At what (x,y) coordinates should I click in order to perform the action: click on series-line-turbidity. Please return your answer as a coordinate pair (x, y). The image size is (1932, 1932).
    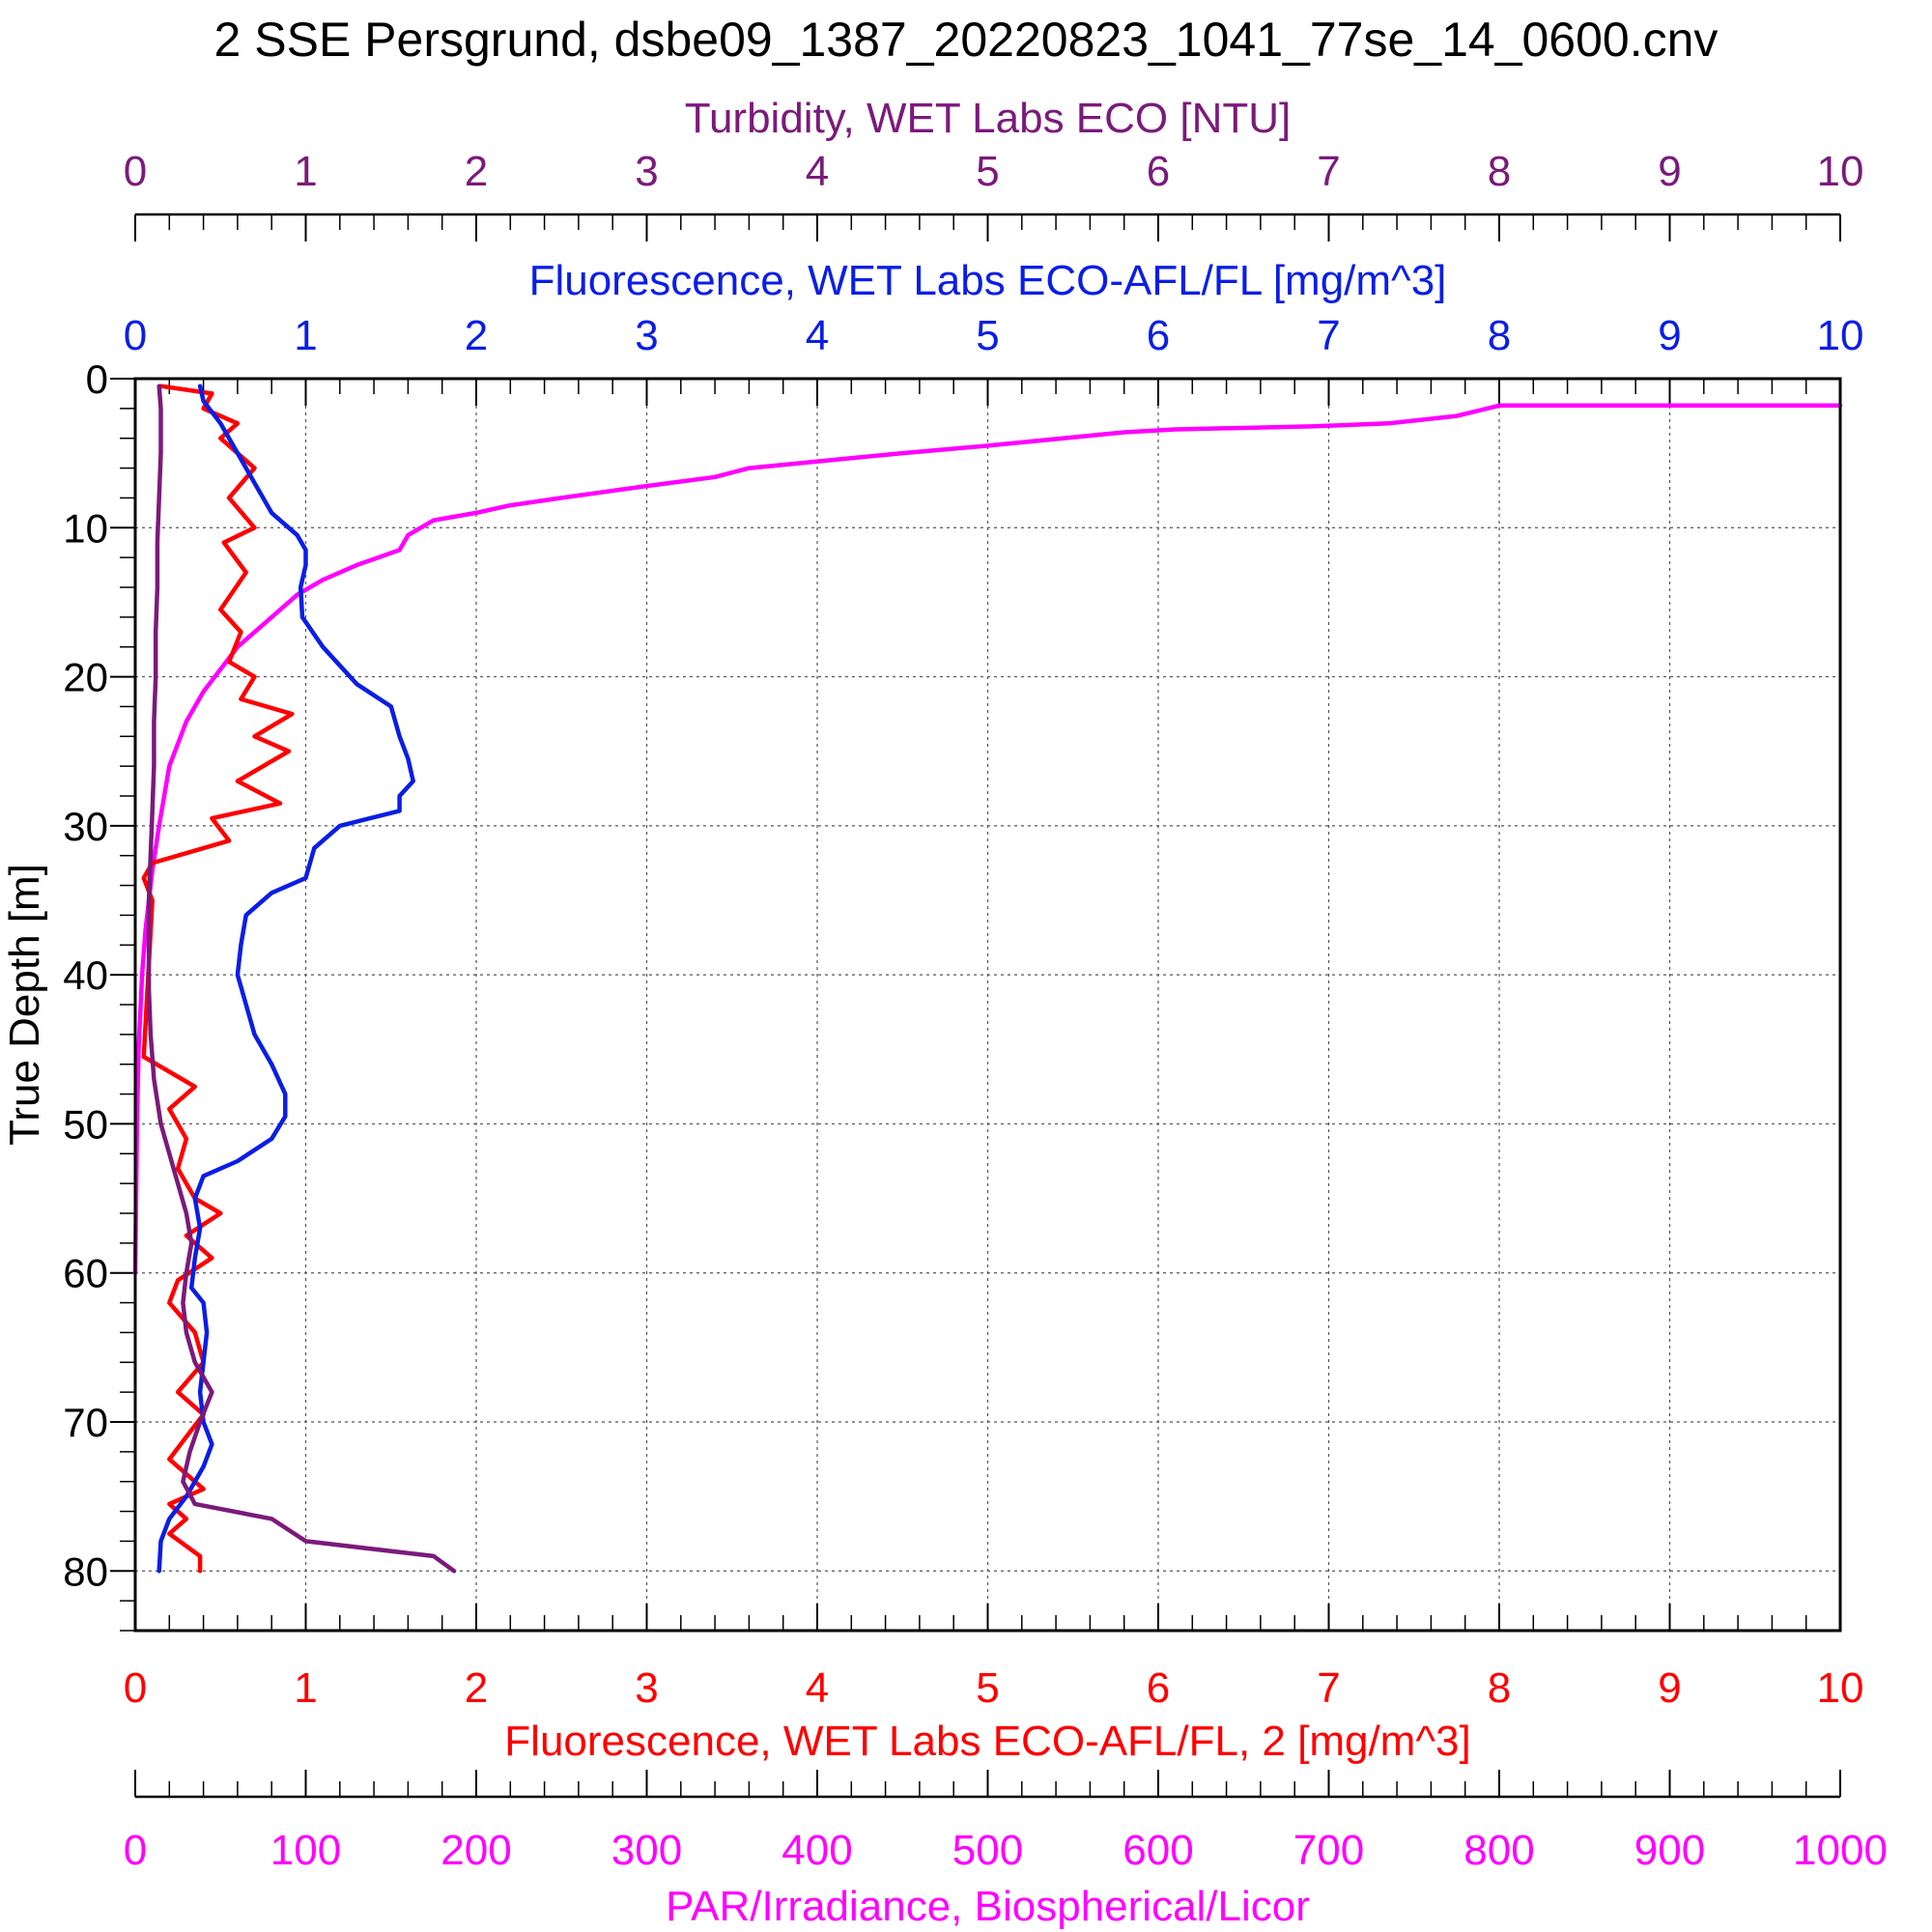
    Looking at the image, I should click on (301, 979).